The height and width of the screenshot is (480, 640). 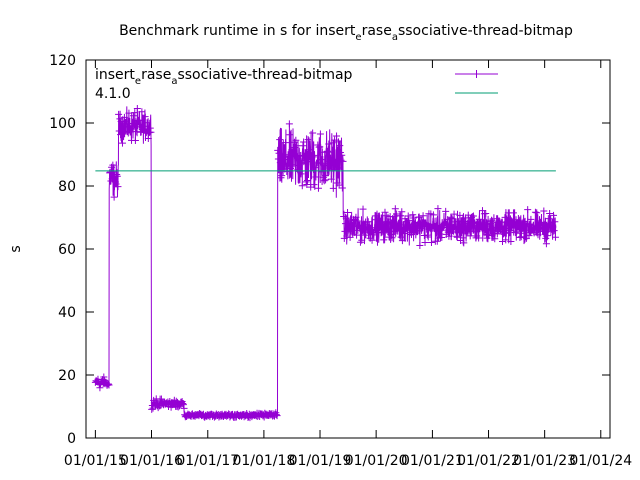 I want to click on chart-title-part: rase, so click(x=377, y=31).